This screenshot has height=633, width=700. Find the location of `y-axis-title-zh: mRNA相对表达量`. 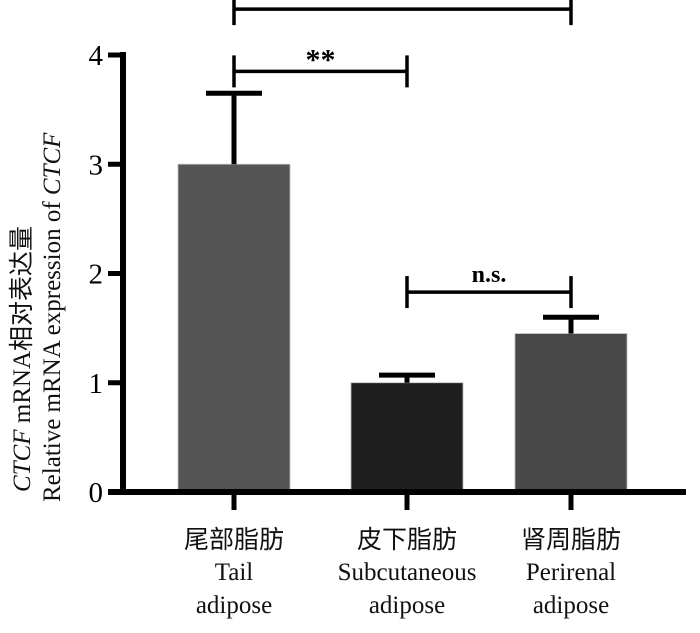

y-axis-title-zh: mRNA相对表达量 is located at coordinates (22, 327).